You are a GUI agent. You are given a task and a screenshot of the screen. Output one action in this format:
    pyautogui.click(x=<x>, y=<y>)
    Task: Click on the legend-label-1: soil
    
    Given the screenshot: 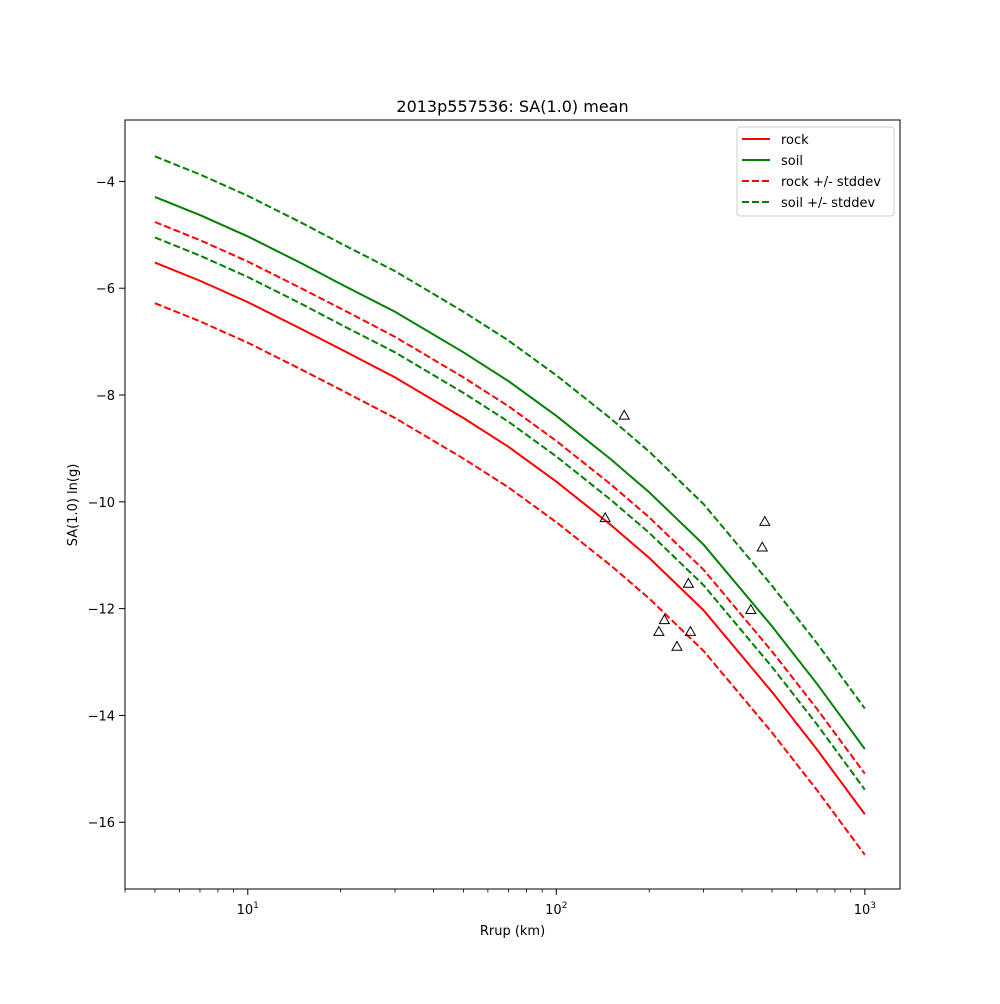 What is the action you would take?
    pyautogui.click(x=792, y=161)
    